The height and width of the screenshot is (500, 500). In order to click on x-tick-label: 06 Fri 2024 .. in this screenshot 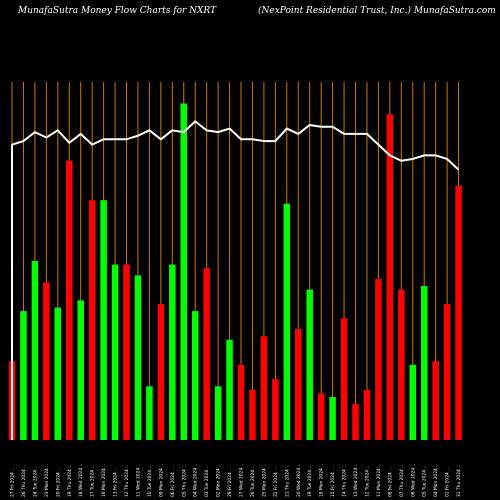, I will do `click(173, 482)`.